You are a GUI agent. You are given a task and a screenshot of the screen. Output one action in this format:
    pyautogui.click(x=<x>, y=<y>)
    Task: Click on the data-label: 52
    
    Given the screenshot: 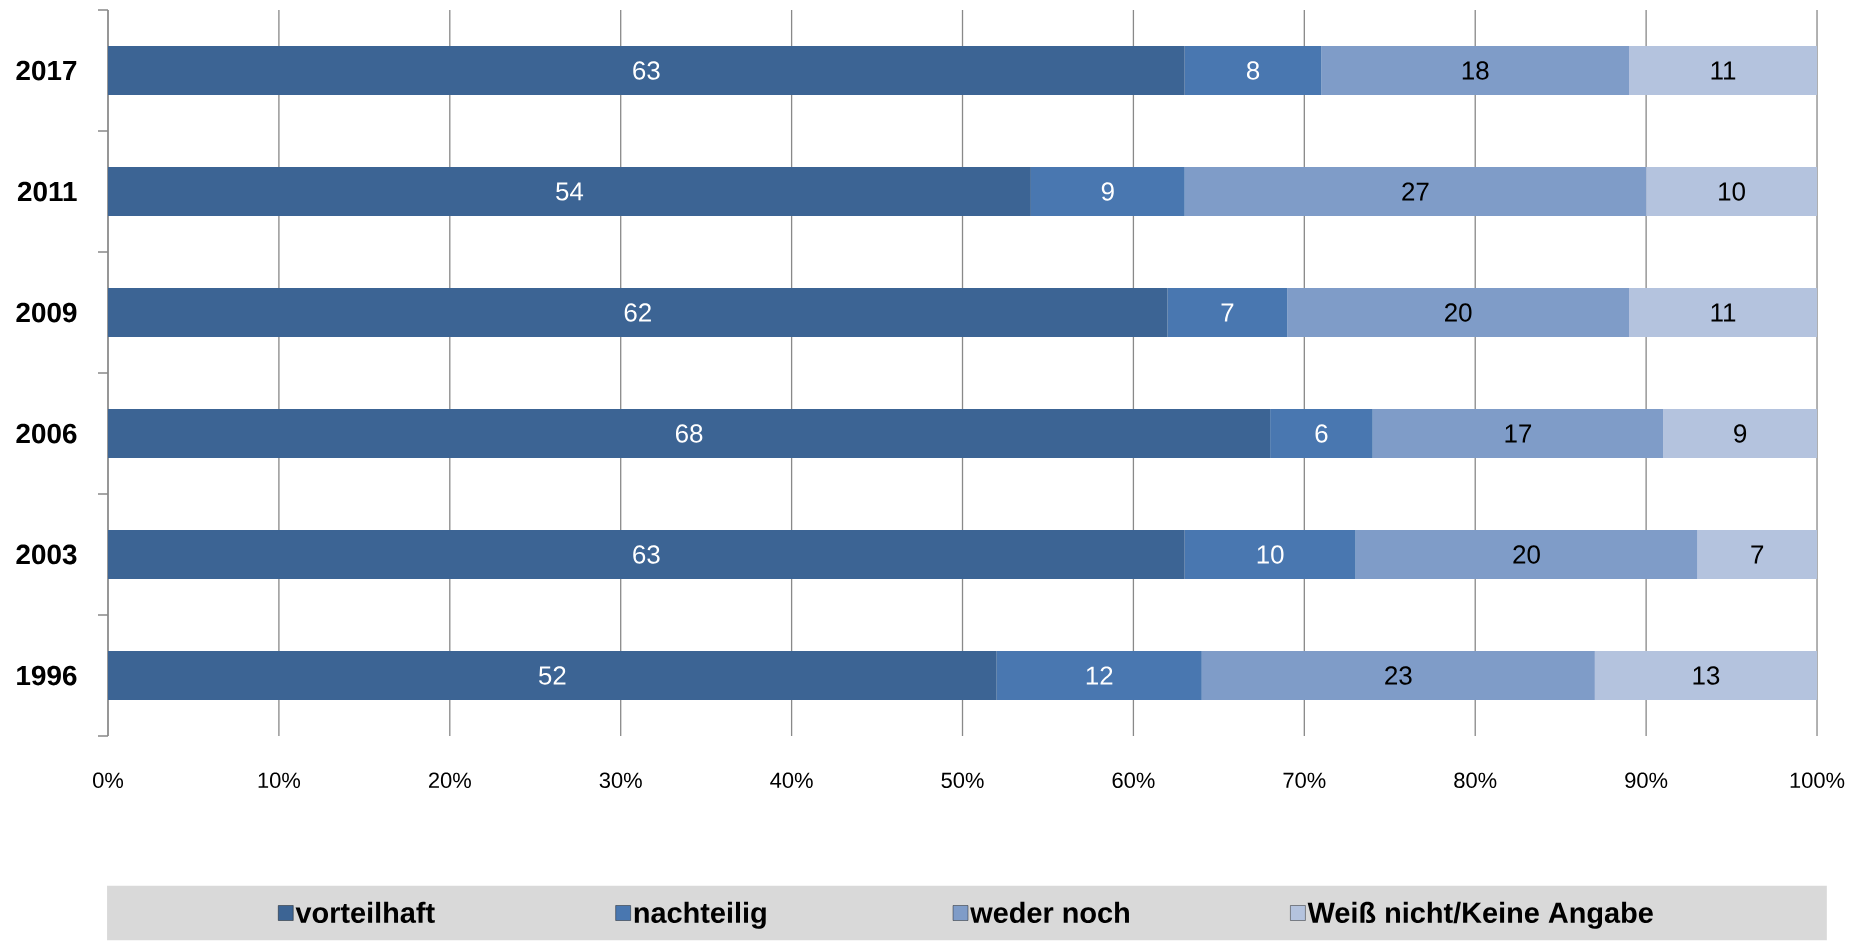 What is the action you would take?
    pyautogui.click(x=552, y=675)
    